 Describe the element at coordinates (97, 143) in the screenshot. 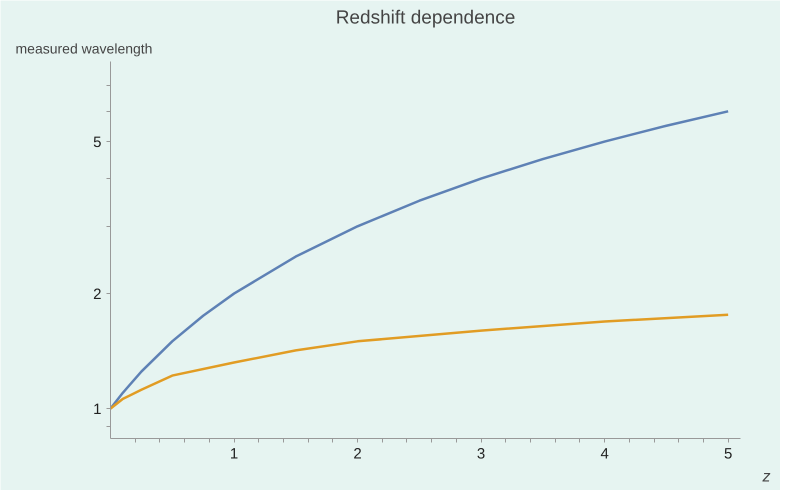

I see `y-tick-label: 5` at that location.